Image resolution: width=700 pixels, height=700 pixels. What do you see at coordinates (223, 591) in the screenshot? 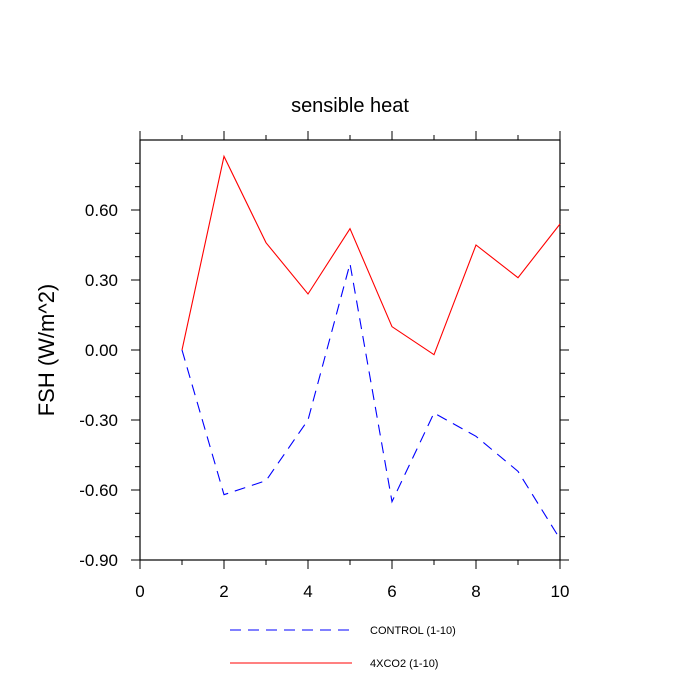
I see `x-tick-label: 2` at bounding box center [223, 591].